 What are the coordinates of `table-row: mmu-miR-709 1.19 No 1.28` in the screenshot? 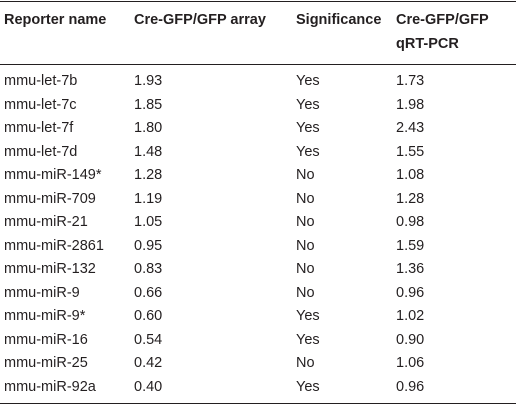 It's located at (258, 200).